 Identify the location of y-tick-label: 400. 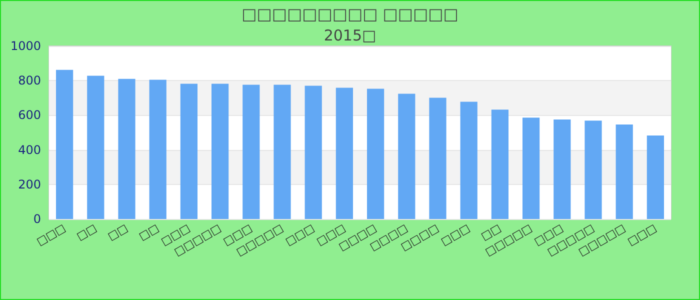
(29, 149).